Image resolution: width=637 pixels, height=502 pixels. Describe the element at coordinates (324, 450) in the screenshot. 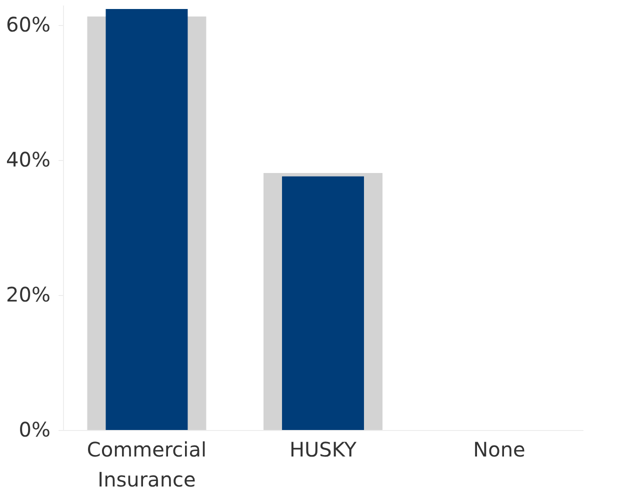

I see `x-tick-label: HUSKY` at that location.